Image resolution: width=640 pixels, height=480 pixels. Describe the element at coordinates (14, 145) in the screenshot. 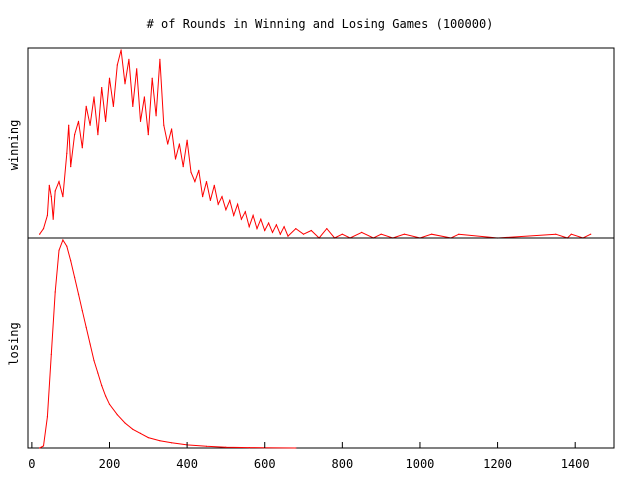

I see `winning-y-label: winning` at that location.